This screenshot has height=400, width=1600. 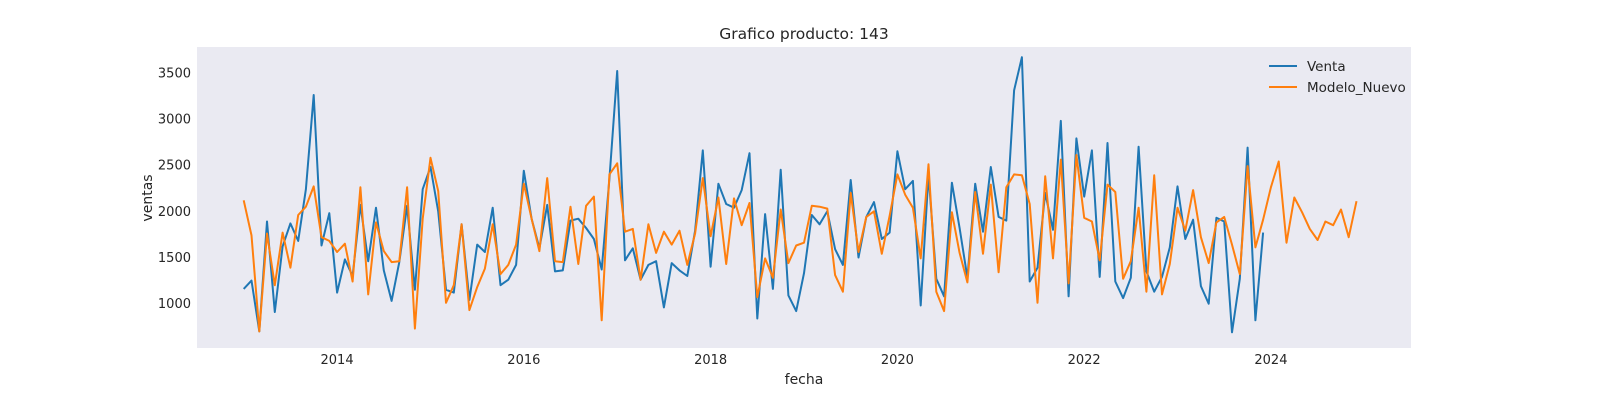 I want to click on x-tick-label: 2022, so click(x=1084, y=360).